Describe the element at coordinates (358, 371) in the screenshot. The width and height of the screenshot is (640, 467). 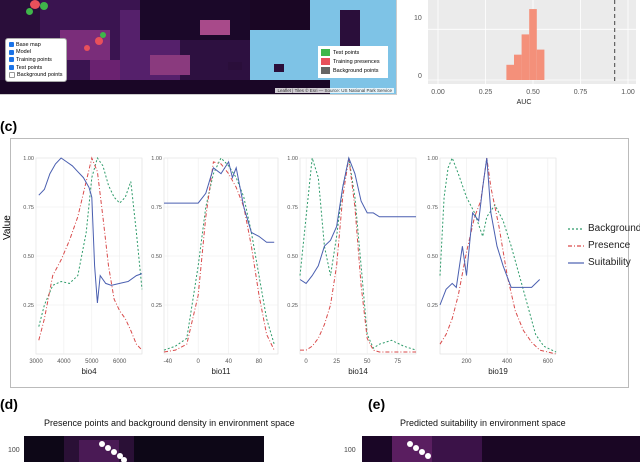
I see `x-axis-label: bio14` at that location.